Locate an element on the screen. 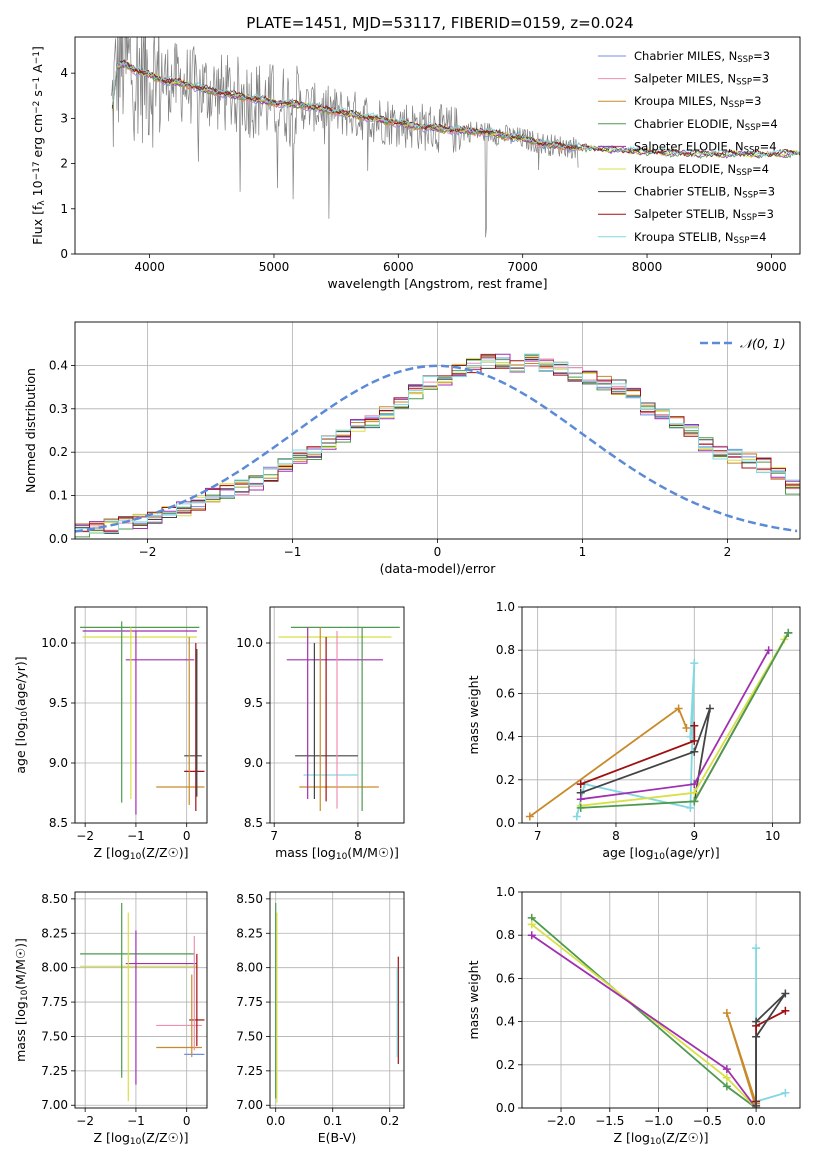 This screenshot has width=819, height=1170. y-tick-label: 0 is located at coordinates (64, 254).